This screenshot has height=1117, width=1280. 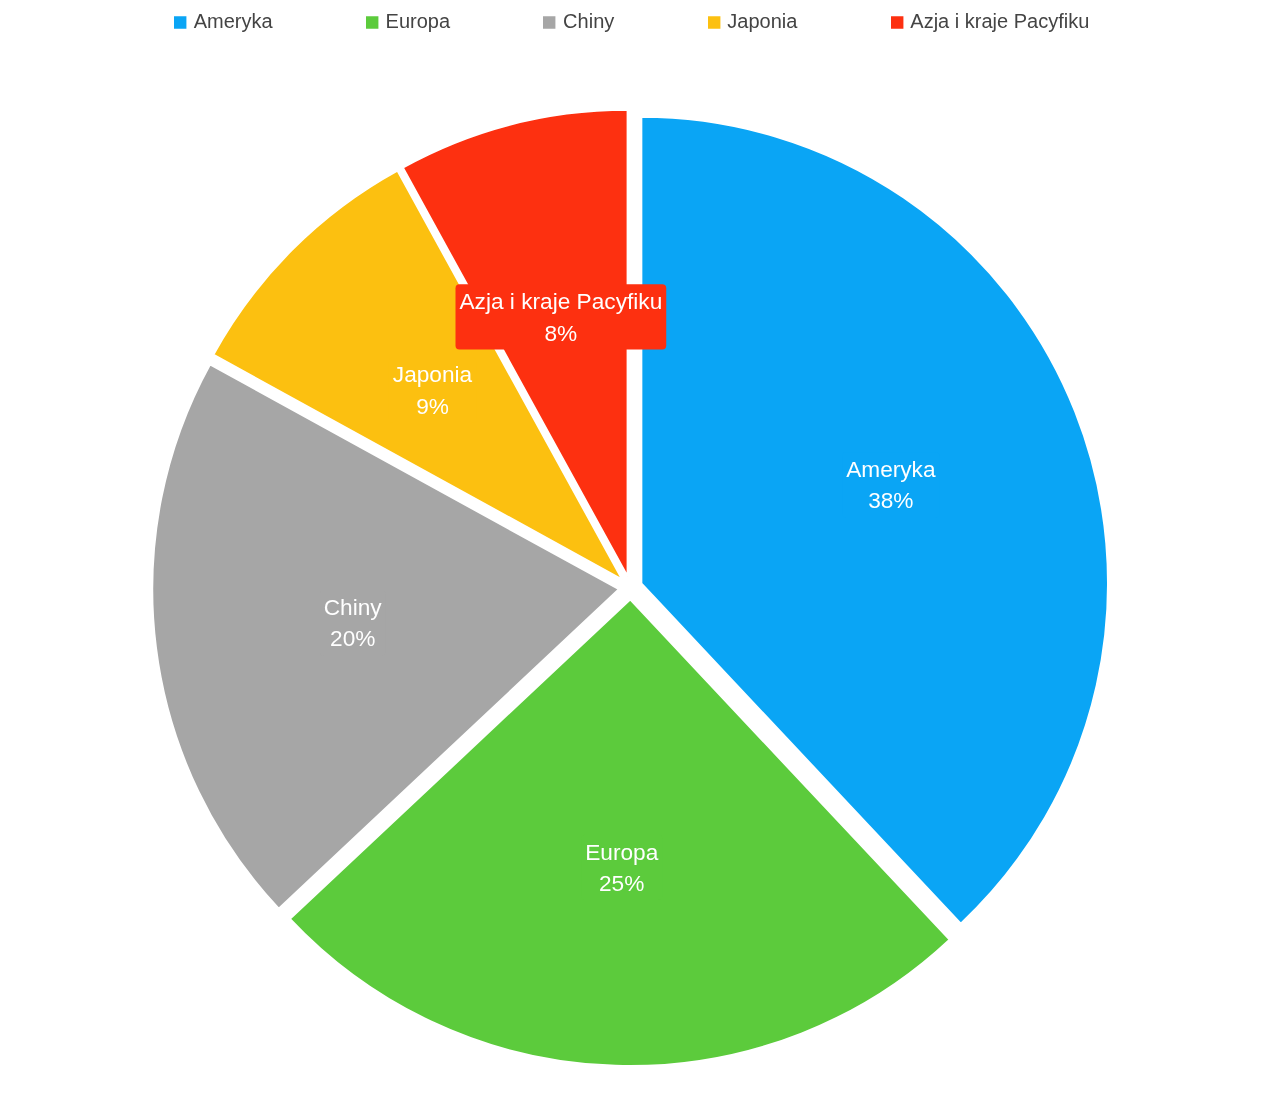 What do you see at coordinates (891, 469) in the screenshot?
I see `slice-label: Ameryka` at bounding box center [891, 469].